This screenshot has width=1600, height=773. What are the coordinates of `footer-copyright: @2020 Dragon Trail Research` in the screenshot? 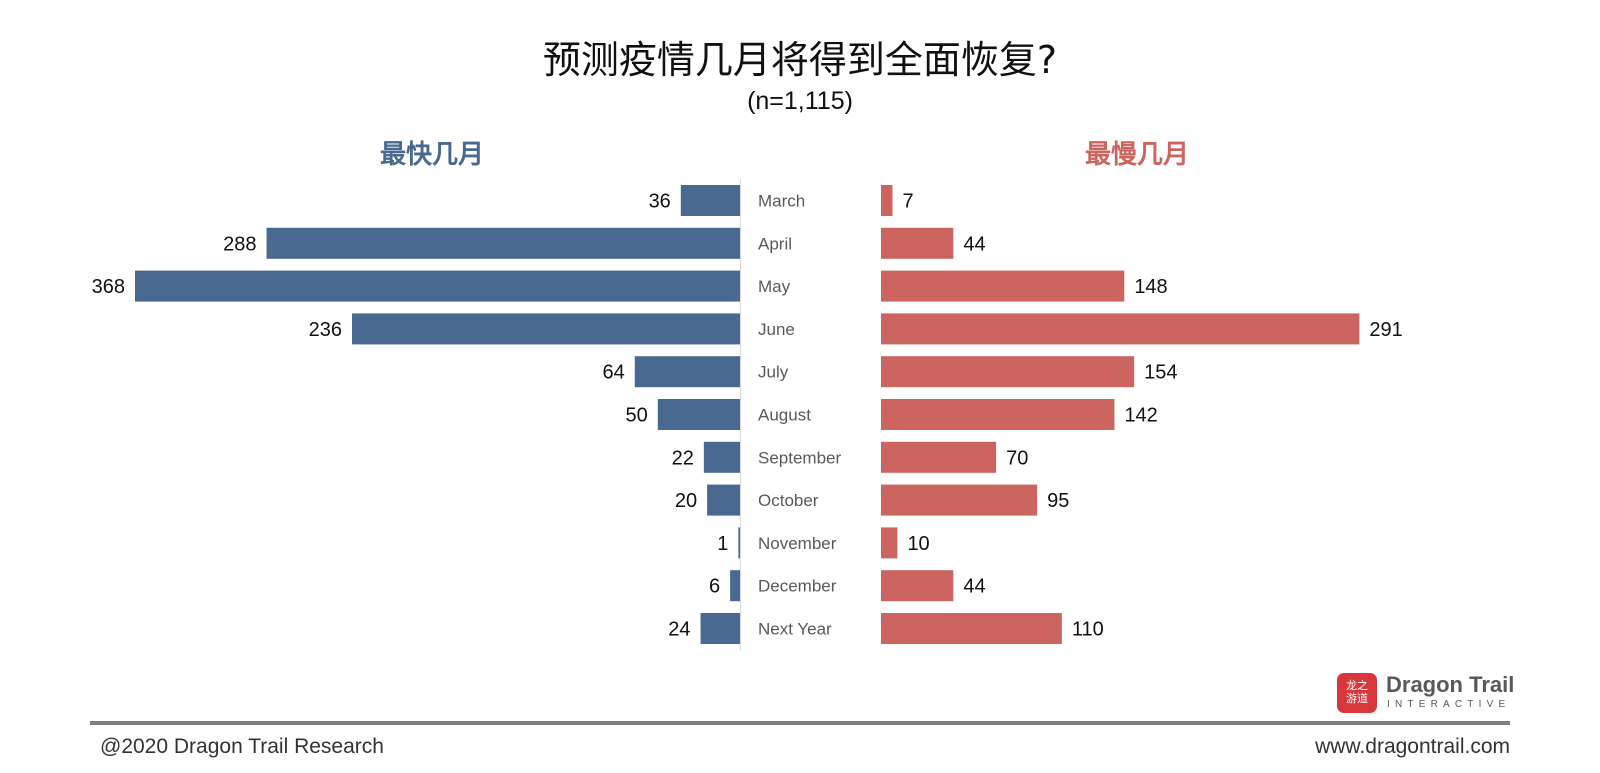 It's located at (242, 746).